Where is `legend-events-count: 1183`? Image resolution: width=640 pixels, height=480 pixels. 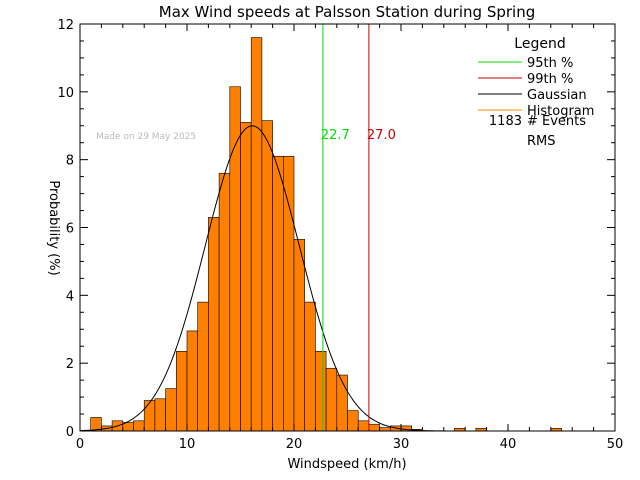
legend-events-count: 1183 is located at coordinates (505, 121).